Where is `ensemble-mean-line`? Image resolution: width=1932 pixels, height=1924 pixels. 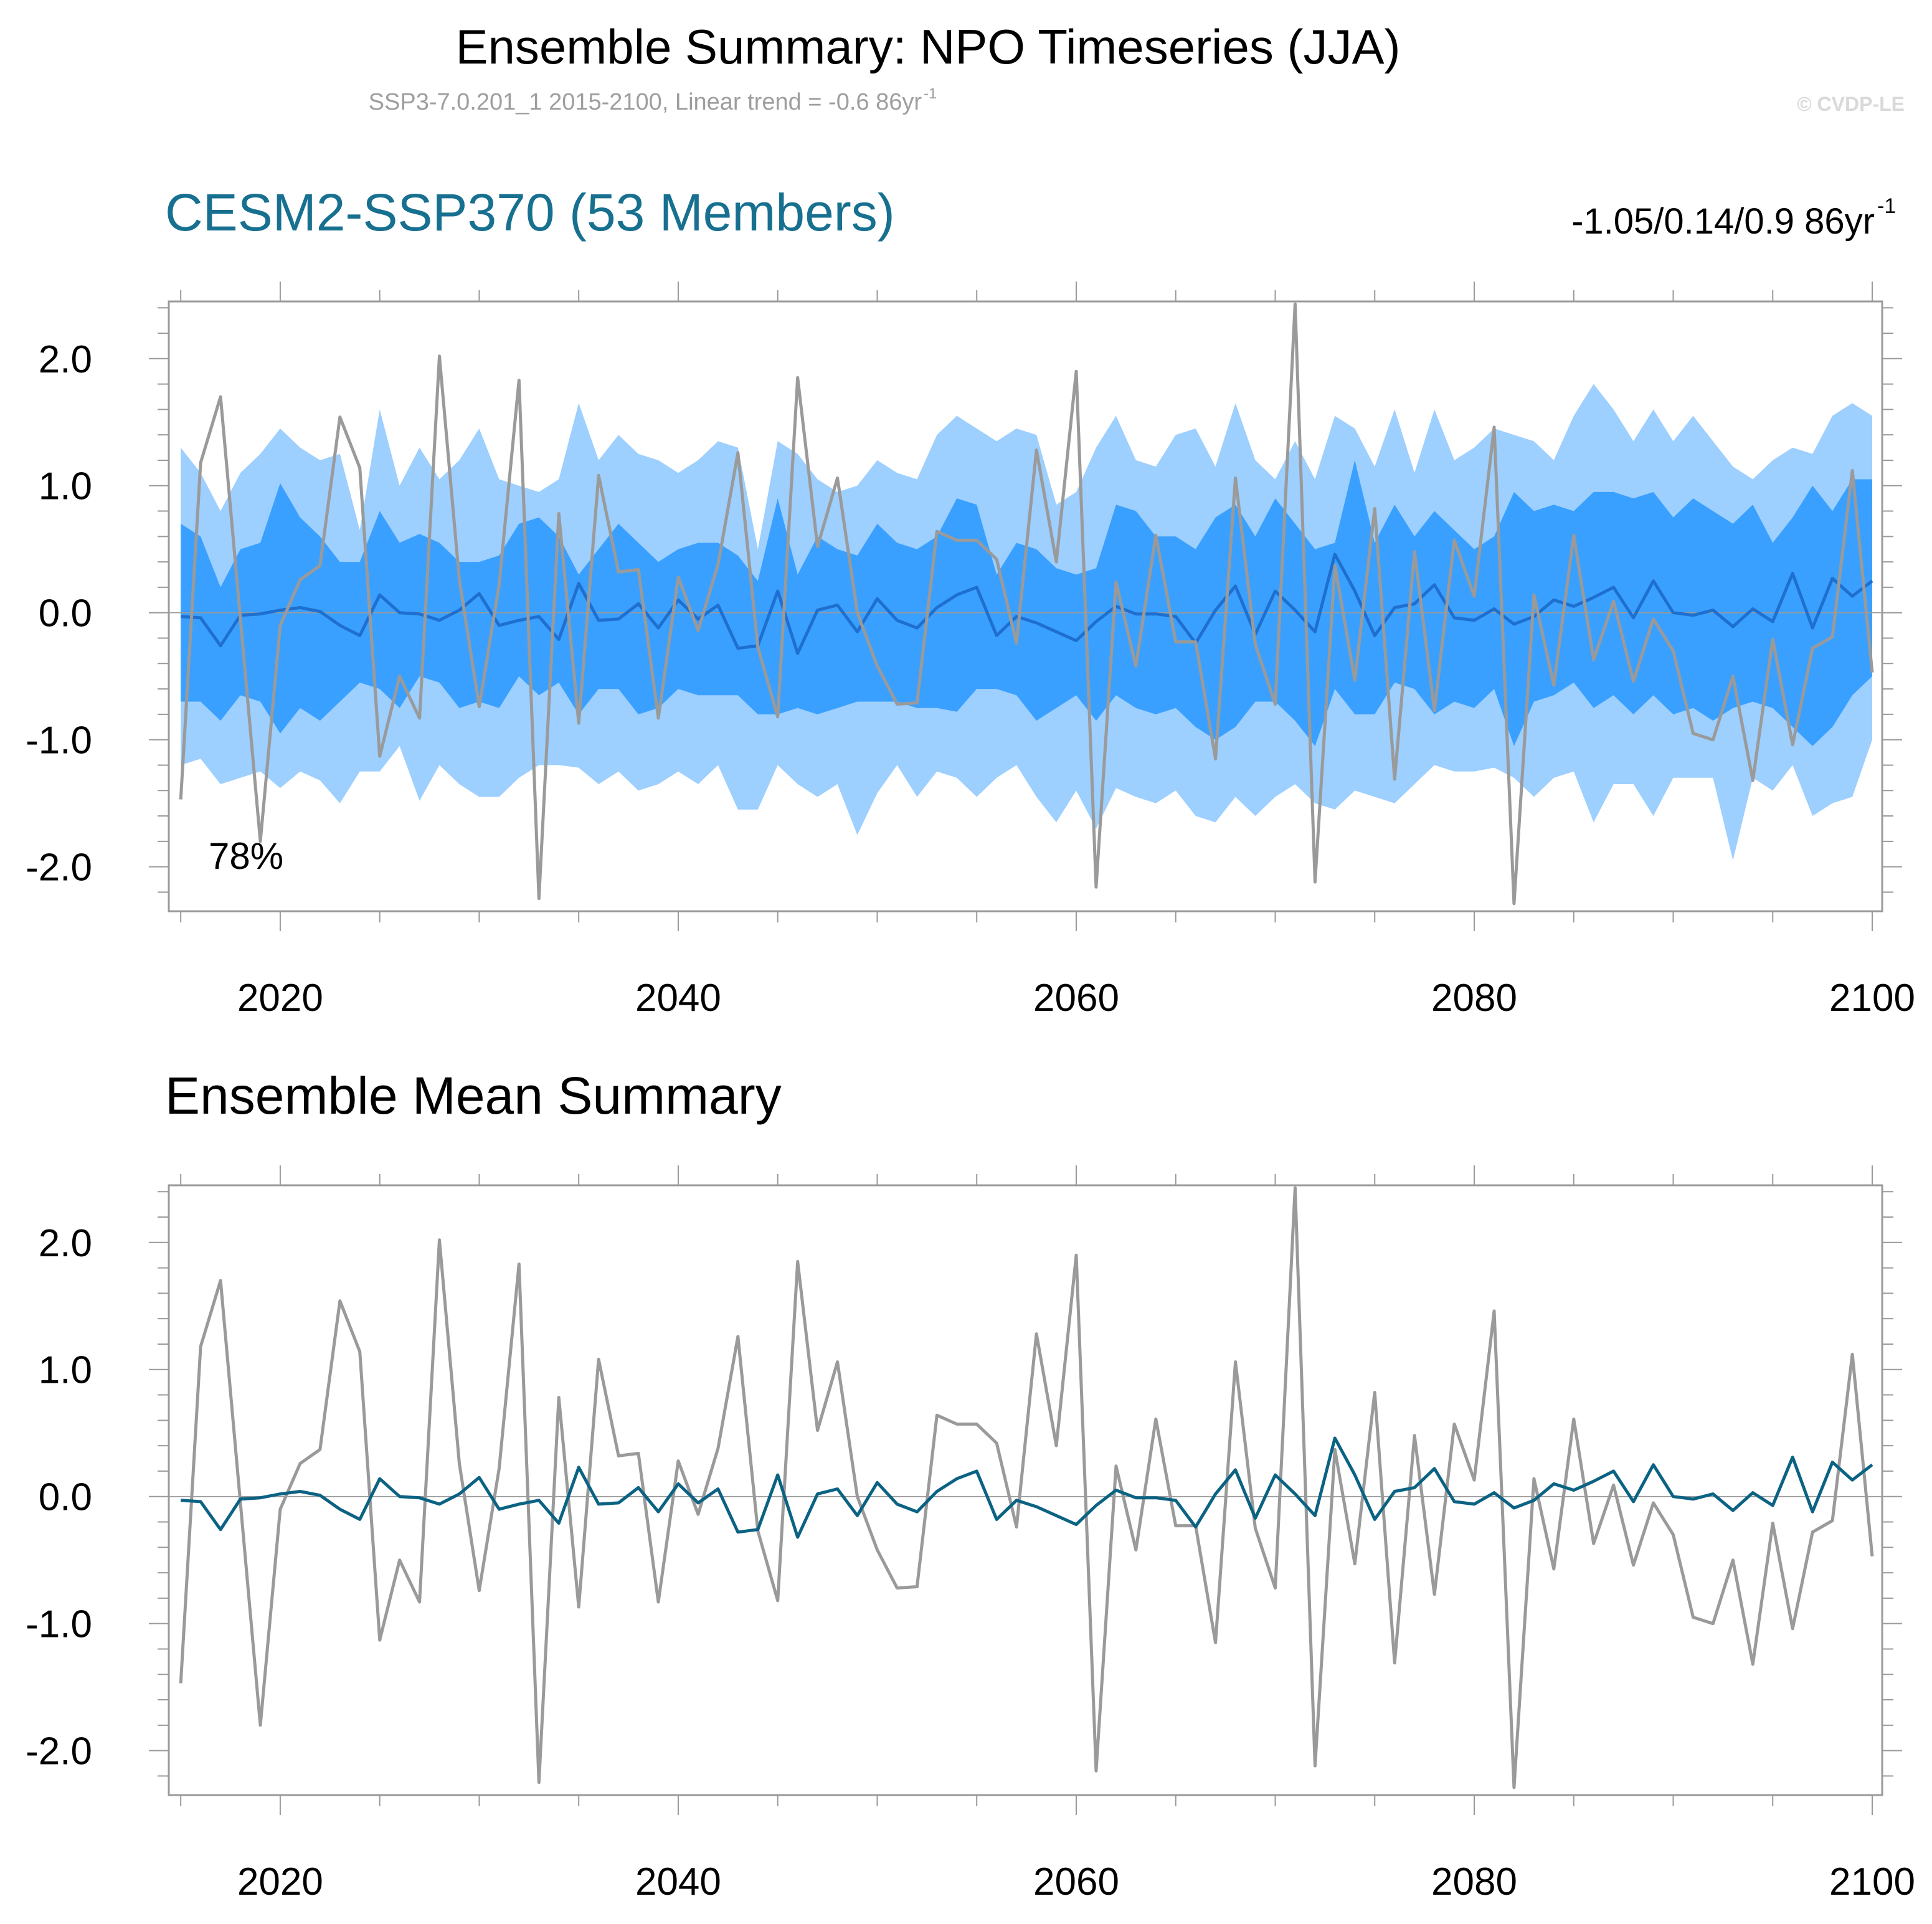
ensemble-mean-line is located at coordinates (1027, 1487).